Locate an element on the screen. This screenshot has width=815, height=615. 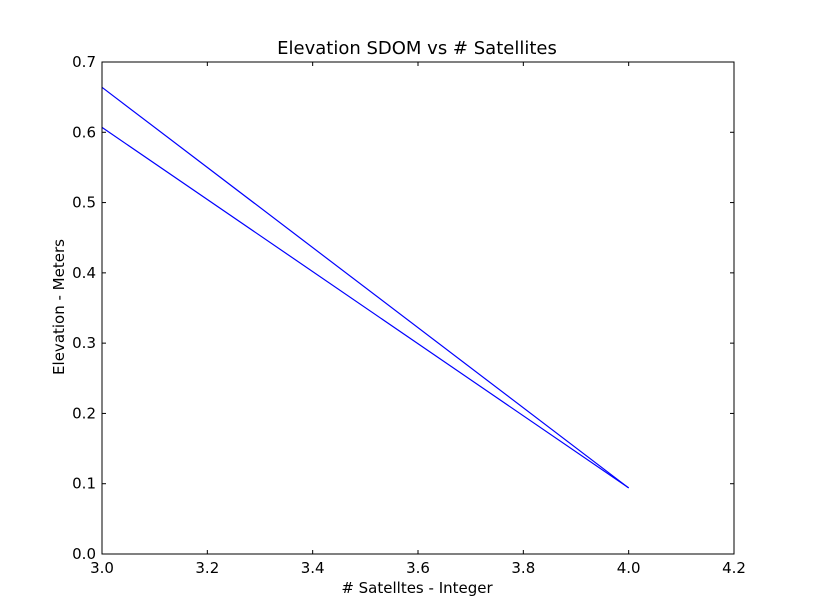
y-tick-label: 0.6 is located at coordinates (84, 132).